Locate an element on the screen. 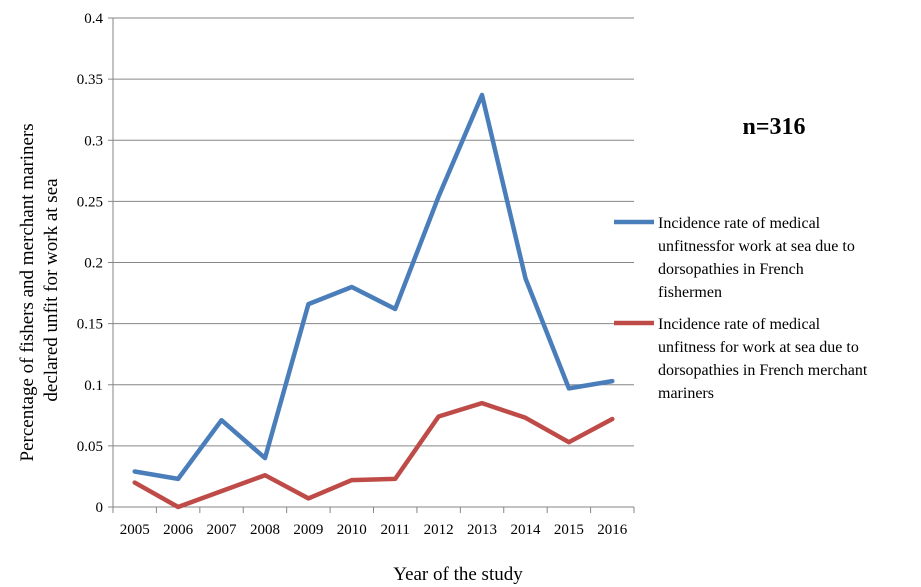 This screenshot has width=921, height=587. x-tick-label: 2005 is located at coordinates (135, 530).